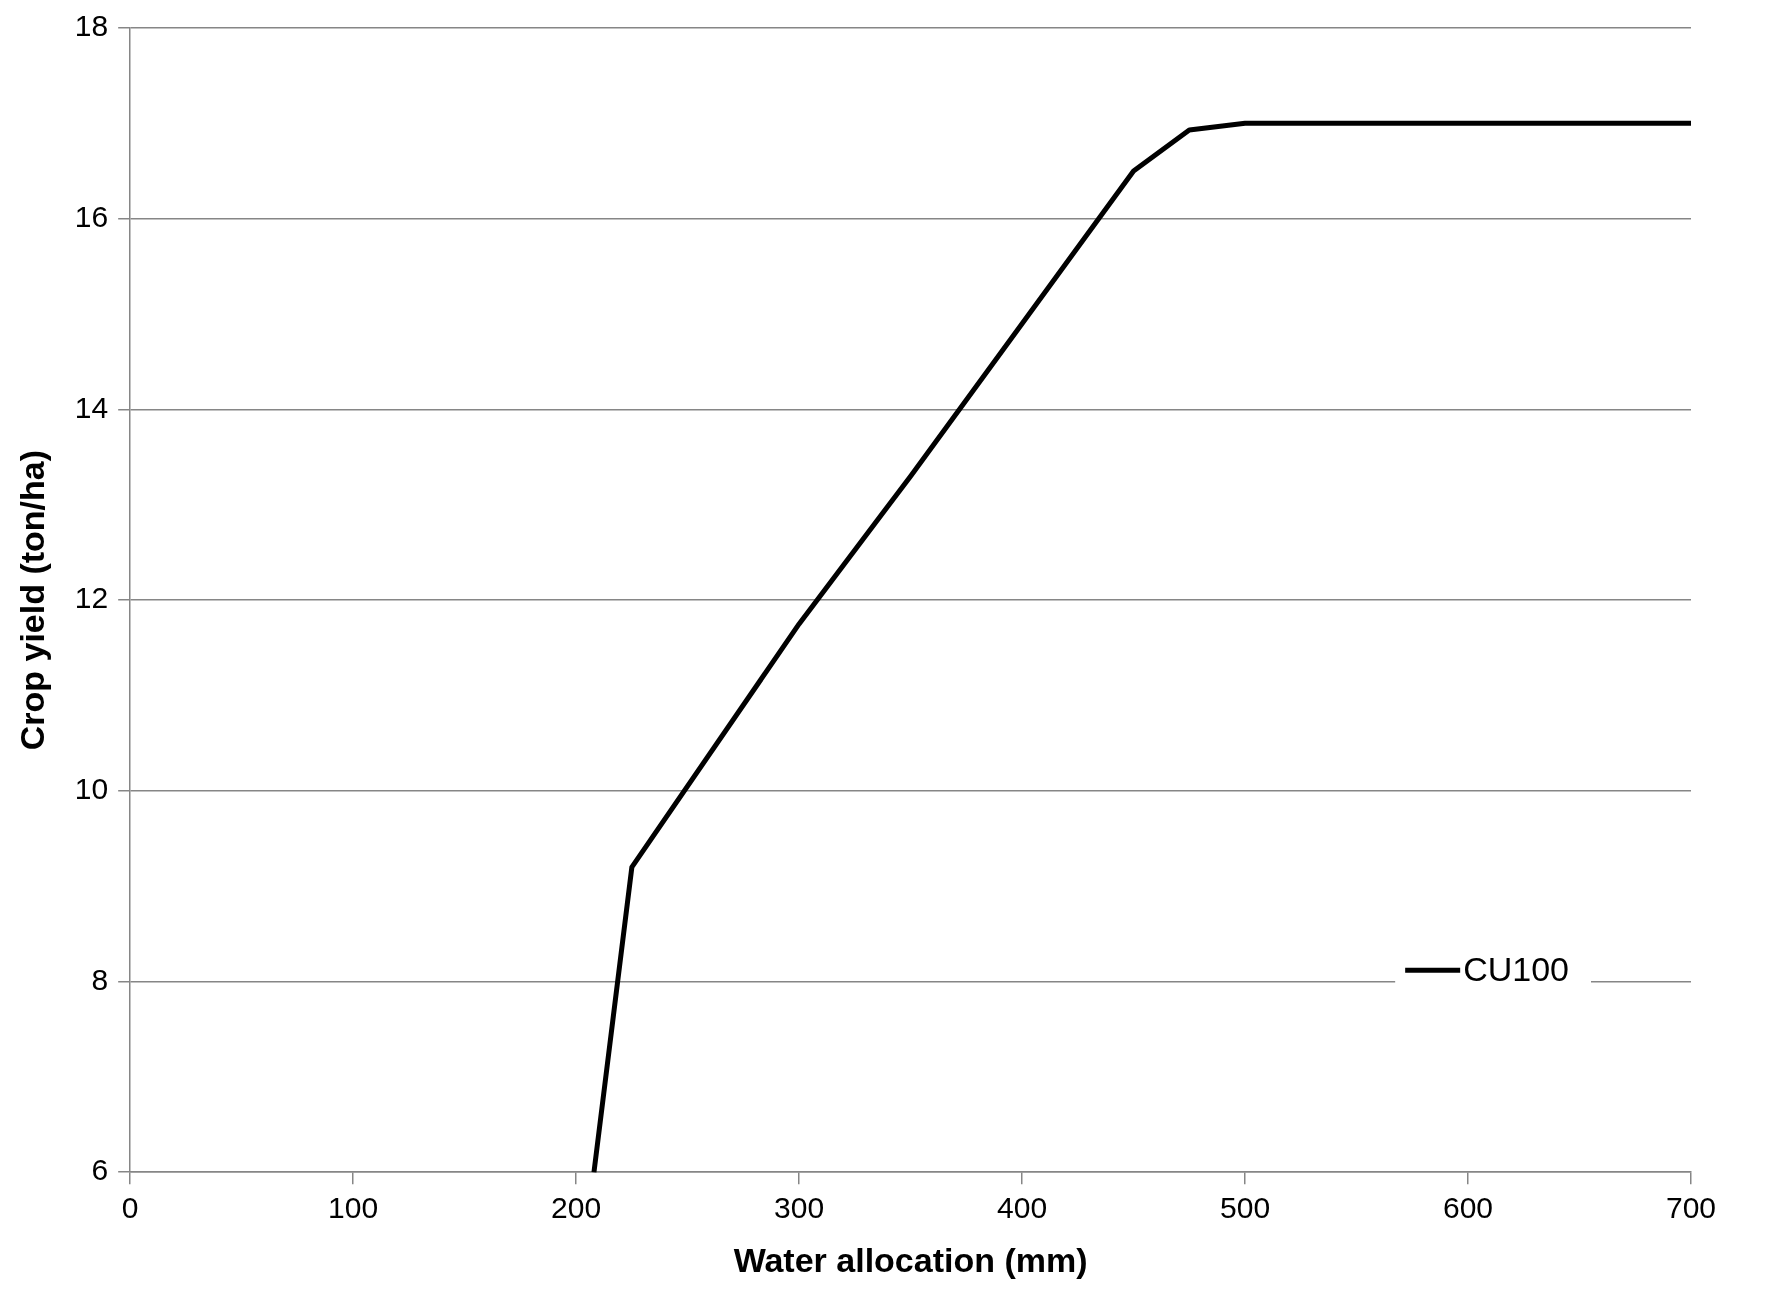 The height and width of the screenshot is (1297, 1781). What do you see at coordinates (91, 216) in the screenshot?
I see `y-tick-label: 16` at bounding box center [91, 216].